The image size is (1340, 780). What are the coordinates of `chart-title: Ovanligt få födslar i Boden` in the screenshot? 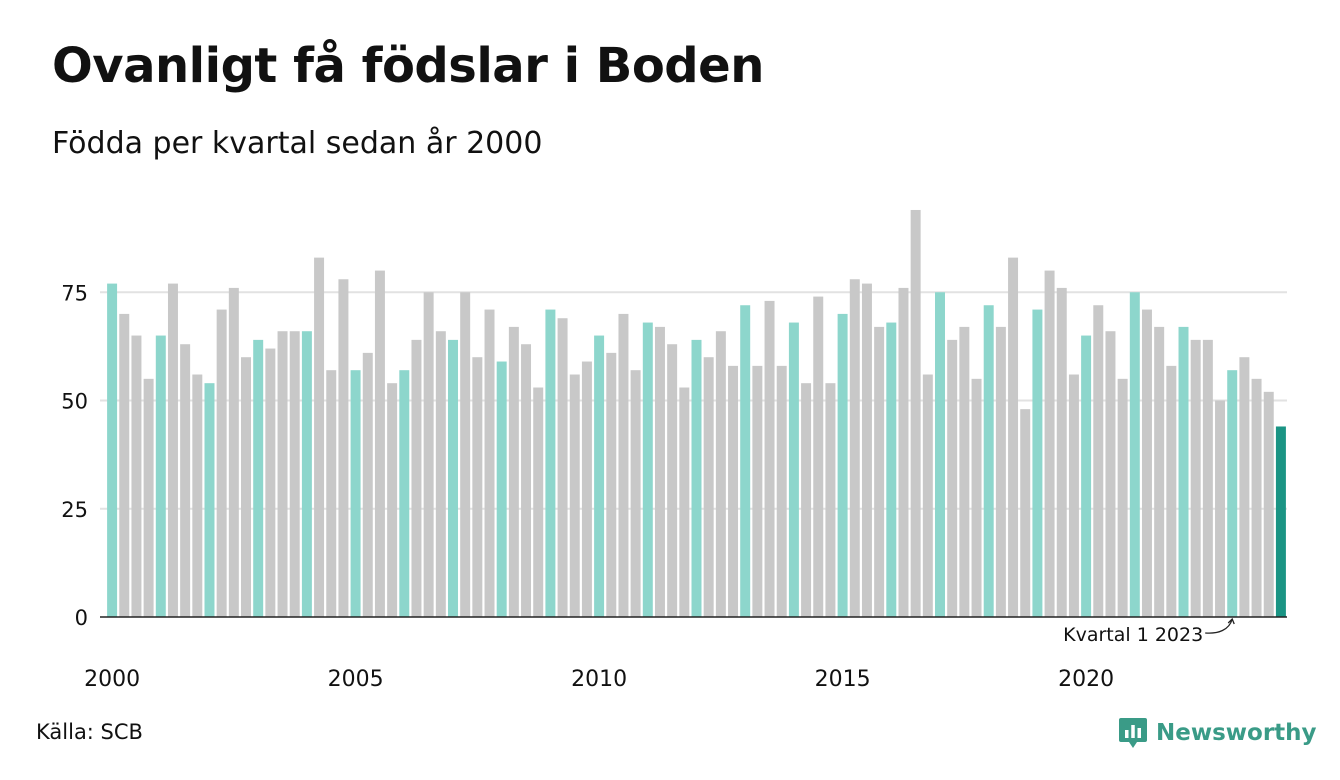 It's located at (408, 66).